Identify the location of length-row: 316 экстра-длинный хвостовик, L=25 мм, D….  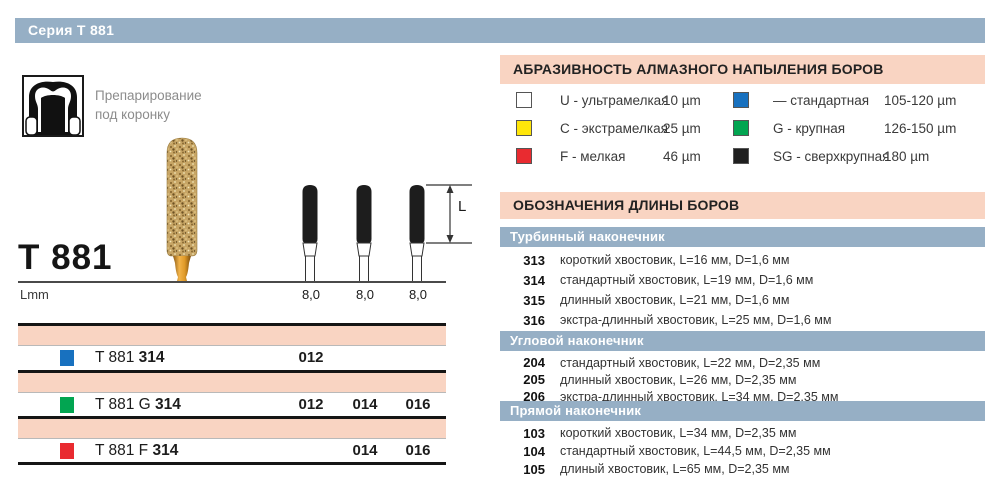
(742, 320).